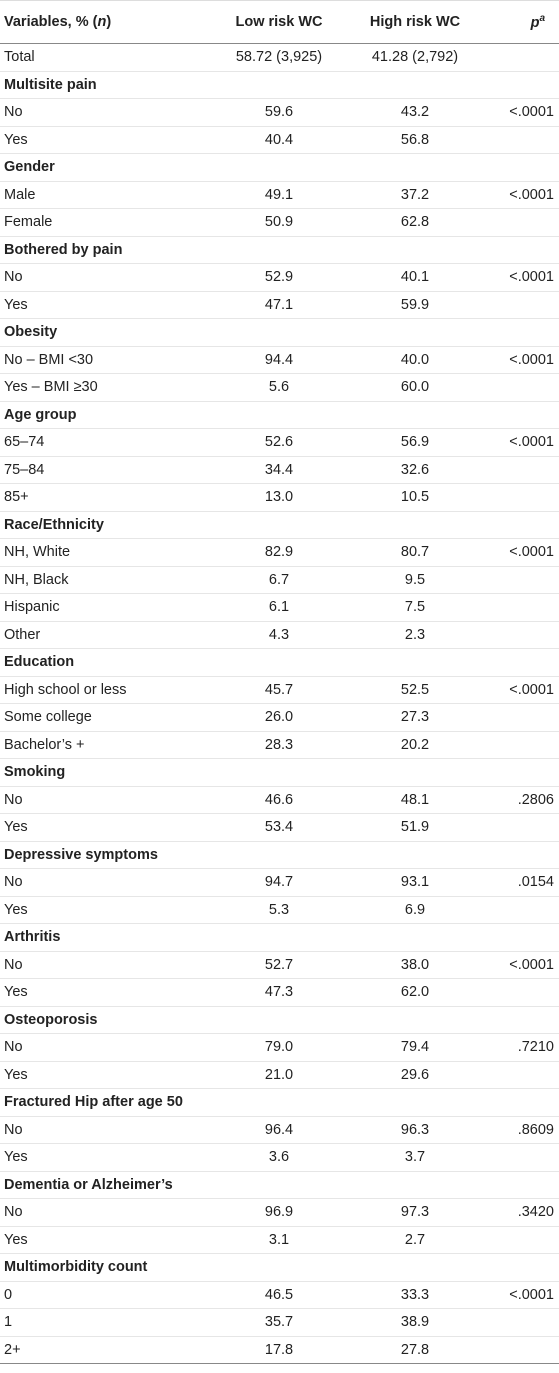 This screenshot has height=1373, width=559. Describe the element at coordinates (279, 1240) in the screenshot. I see `table-row: Yes 3.1 2.7` at that location.